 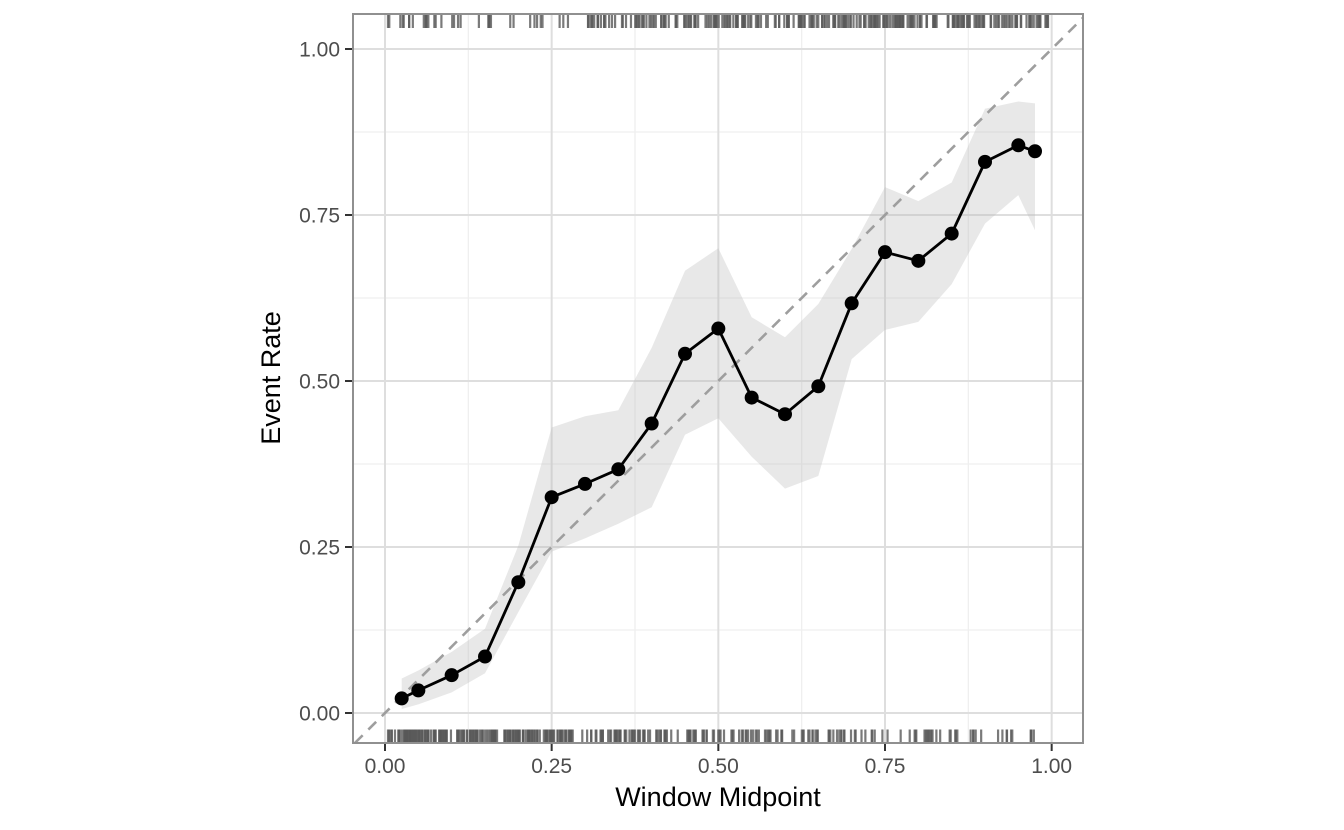 I want to click on y-tick-labels: 0.00 0.25 0.50 0.75 1.00, so click(x=319, y=382).